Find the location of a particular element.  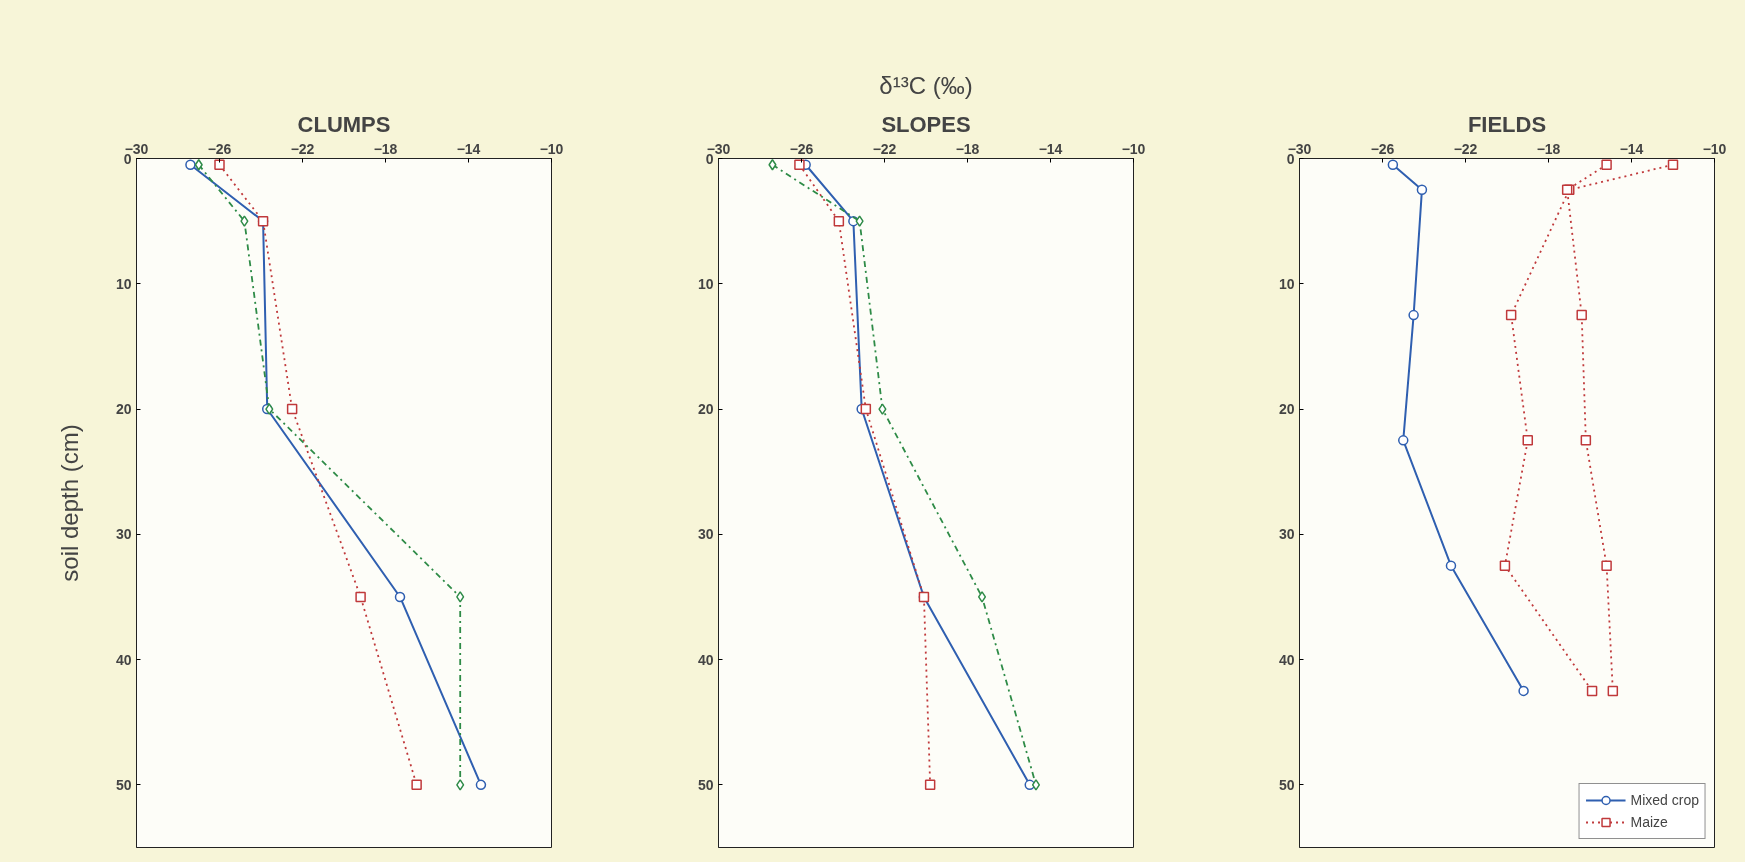

chart-title: SLOPES is located at coordinates (926, 124).